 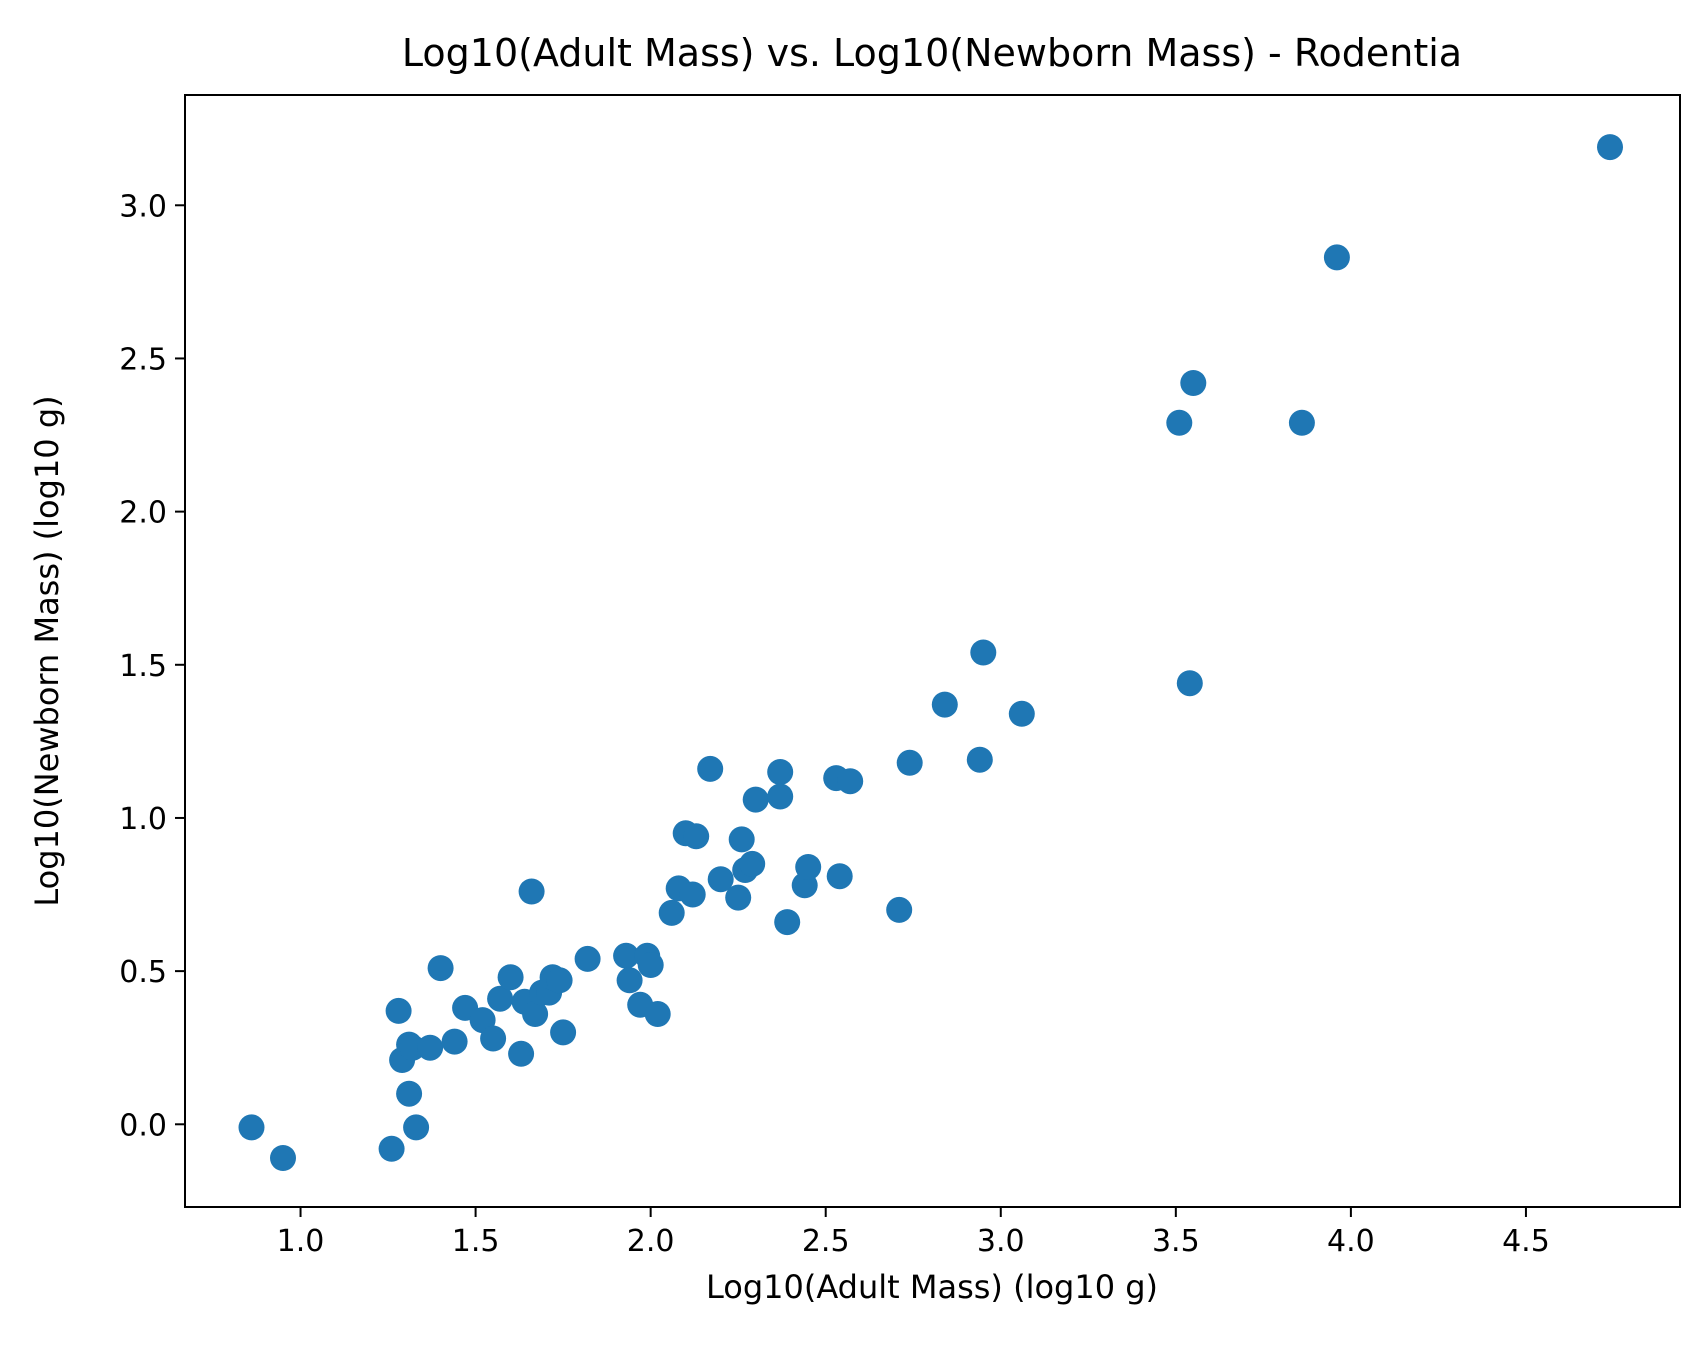 What do you see at coordinates (143, 1125) in the screenshot?
I see `y-tick-label: 0.0` at bounding box center [143, 1125].